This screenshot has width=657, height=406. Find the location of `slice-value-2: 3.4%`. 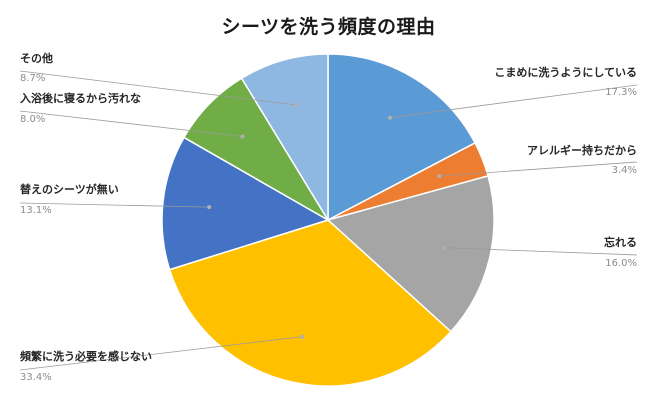

slice-value-2: 3.4% is located at coordinates (624, 170).